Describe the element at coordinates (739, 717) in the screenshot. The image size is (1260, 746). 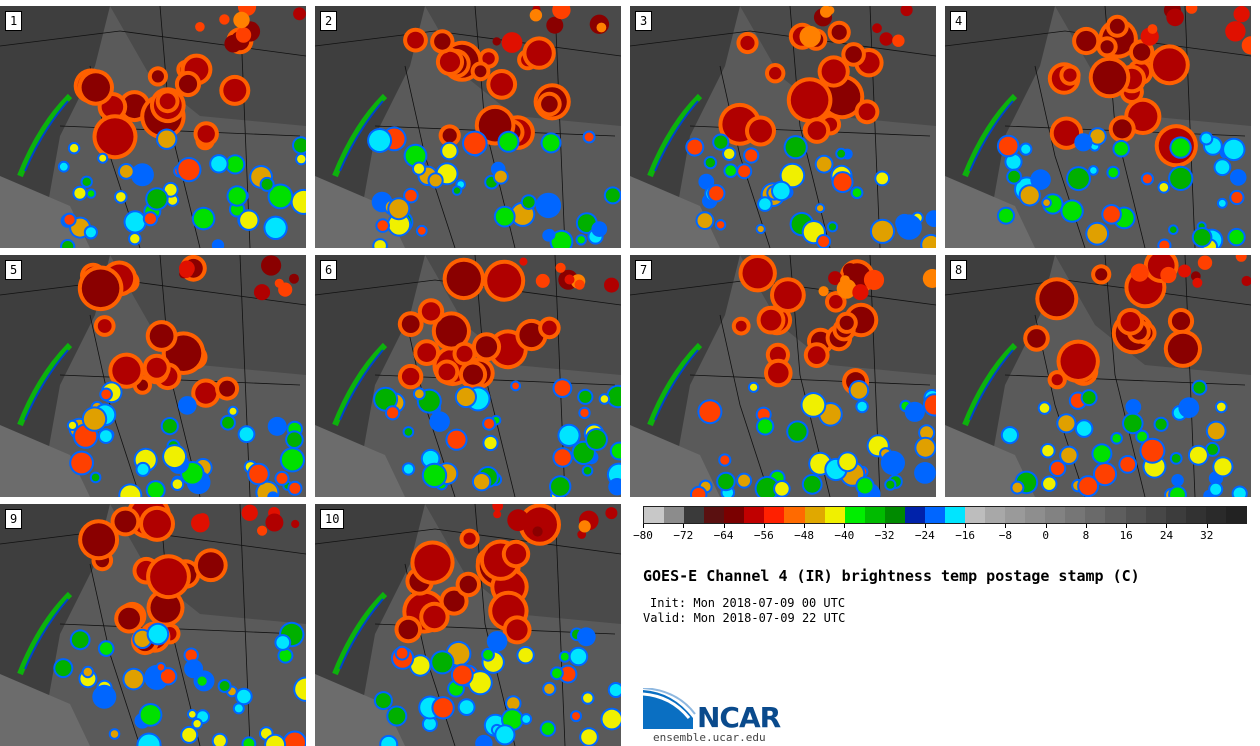
I see `ncar-logo-text: NCAR` at that location.